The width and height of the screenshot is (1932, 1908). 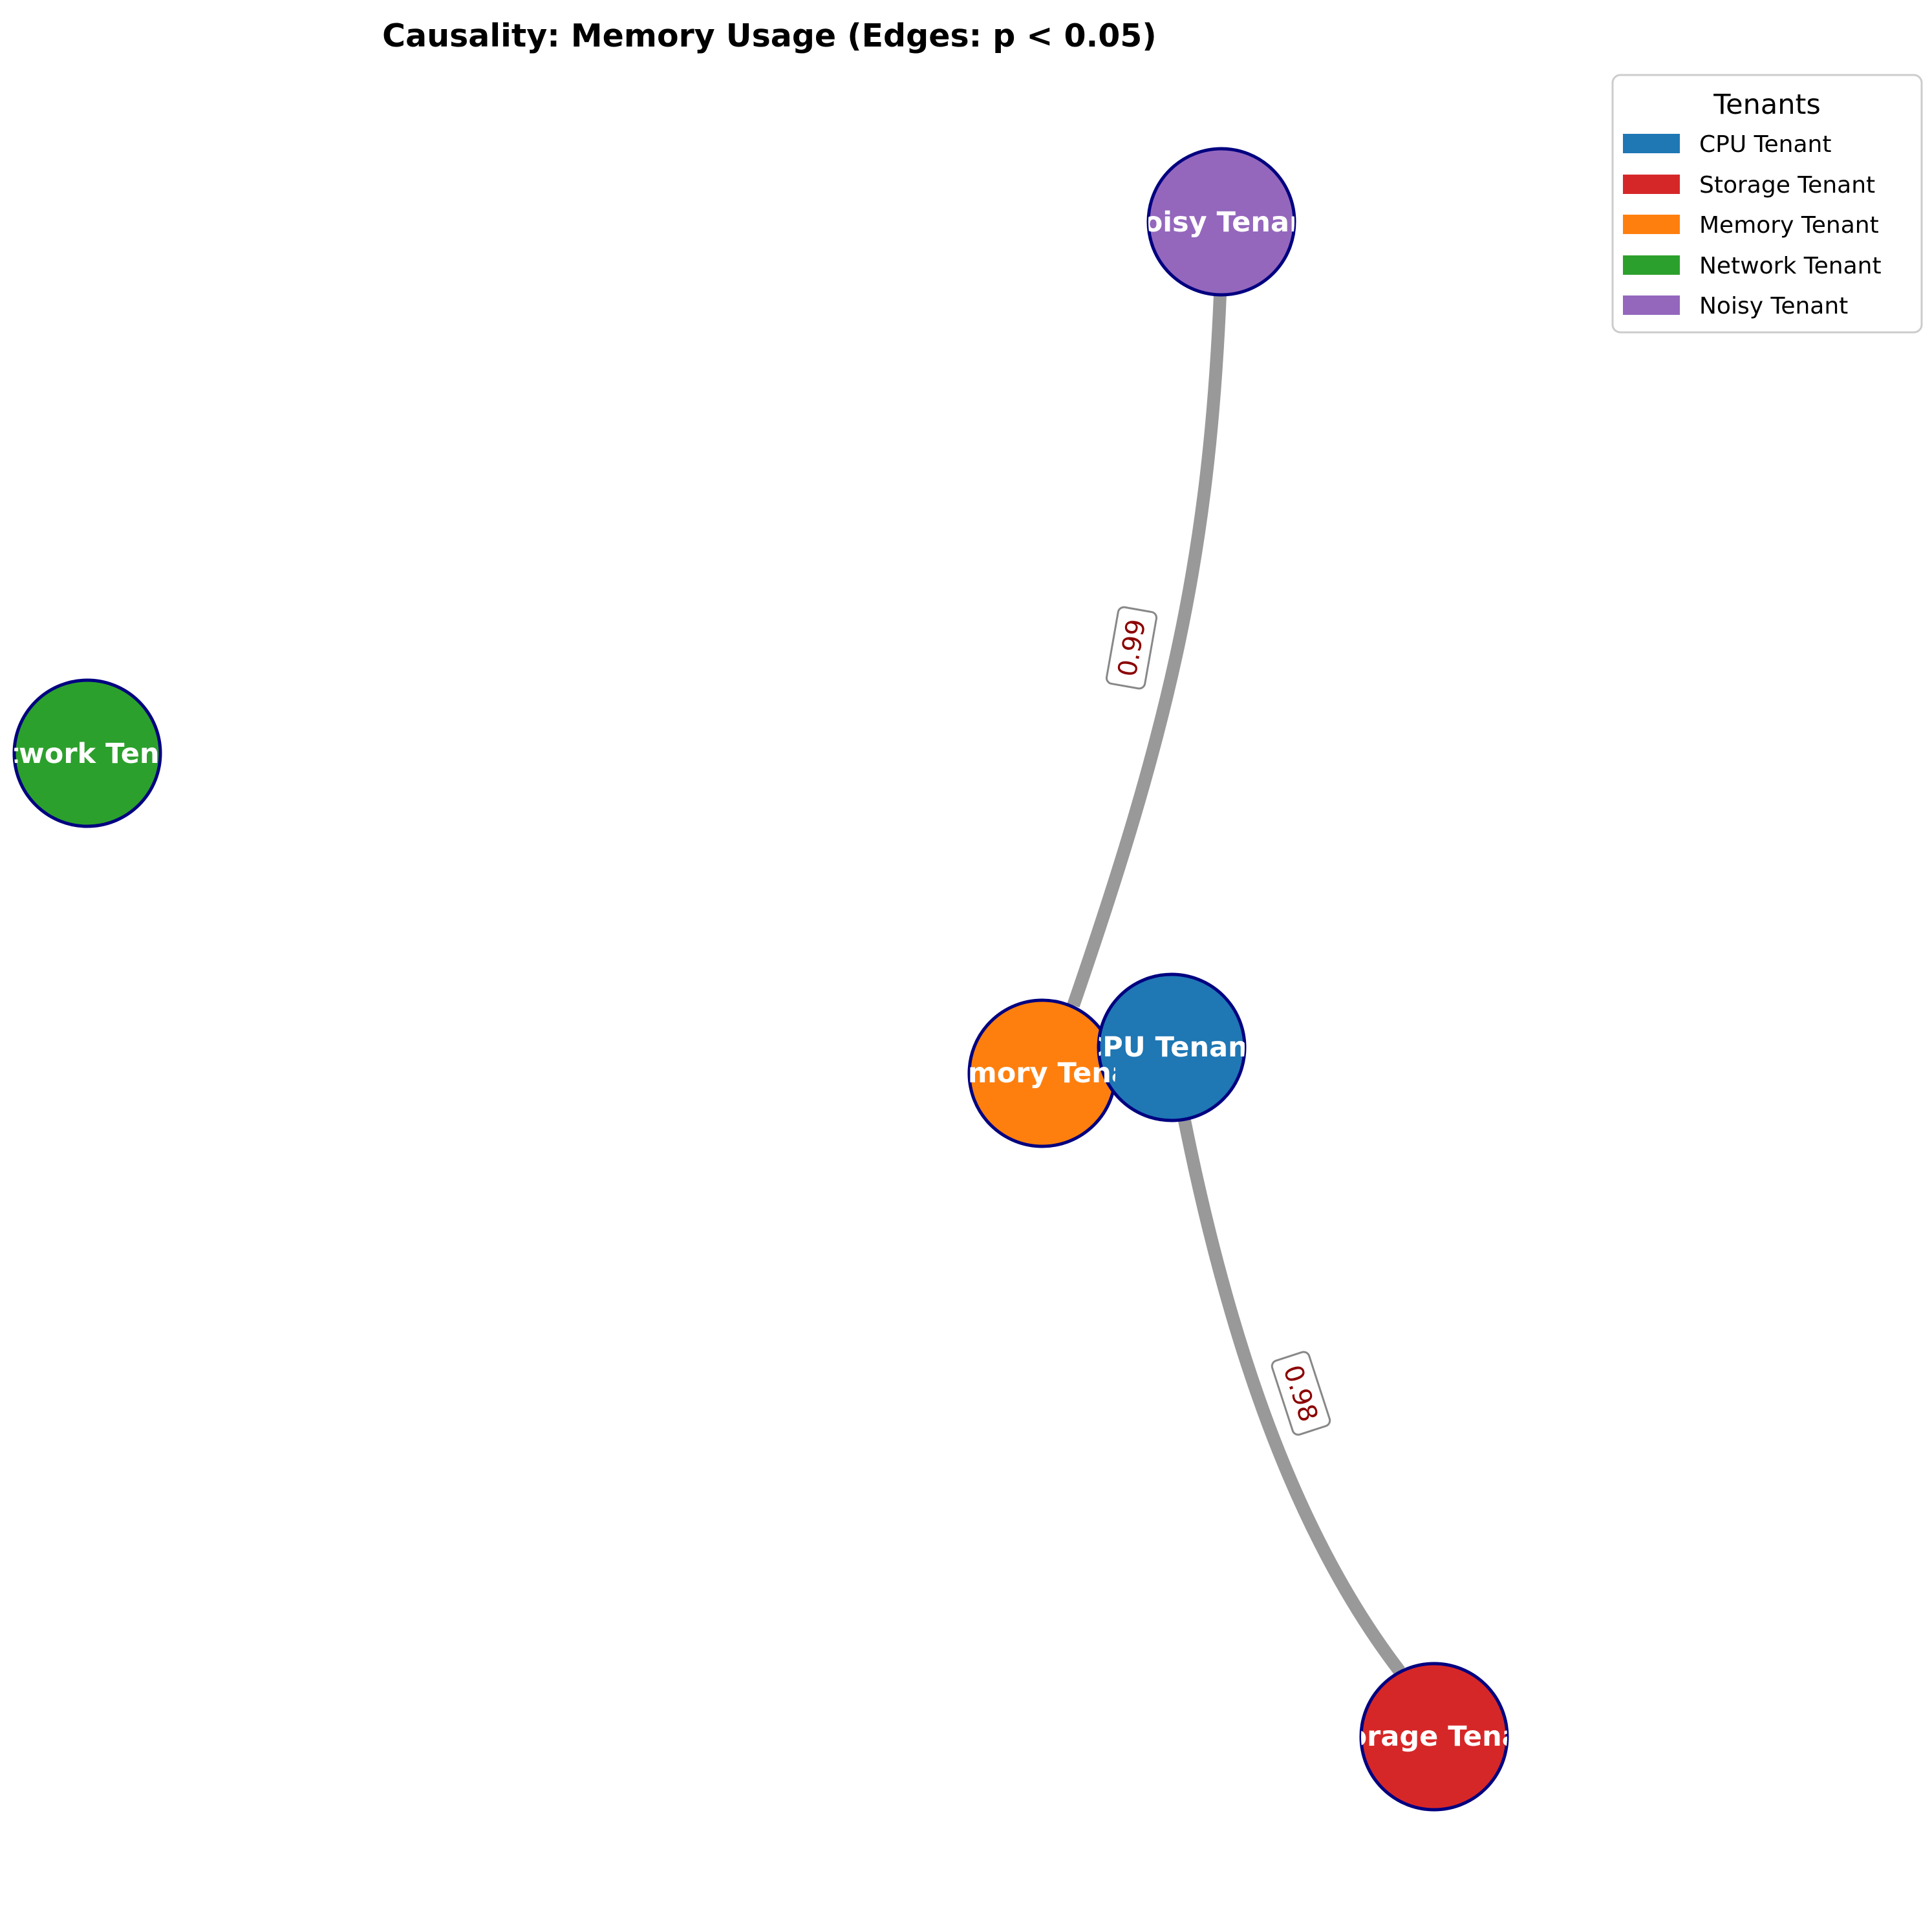 What do you see at coordinates (1790, 266) in the screenshot?
I see `legend-label: Network Tenant` at bounding box center [1790, 266].